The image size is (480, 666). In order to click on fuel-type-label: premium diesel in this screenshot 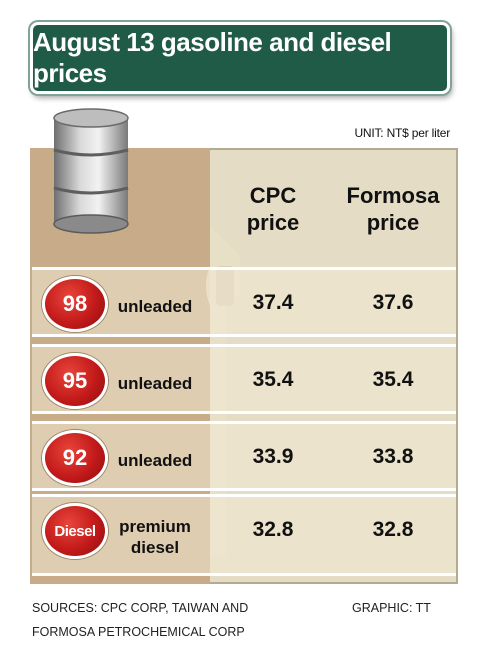, I will do `click(155, 537)`.